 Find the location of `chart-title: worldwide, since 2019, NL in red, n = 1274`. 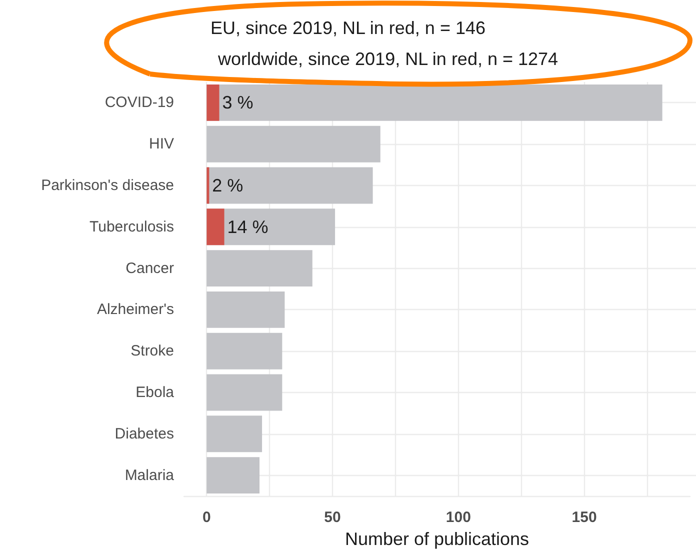

chart-title: worldwide, since 2019, NL in red, n = 1274 is located at coordinates (387, 59).